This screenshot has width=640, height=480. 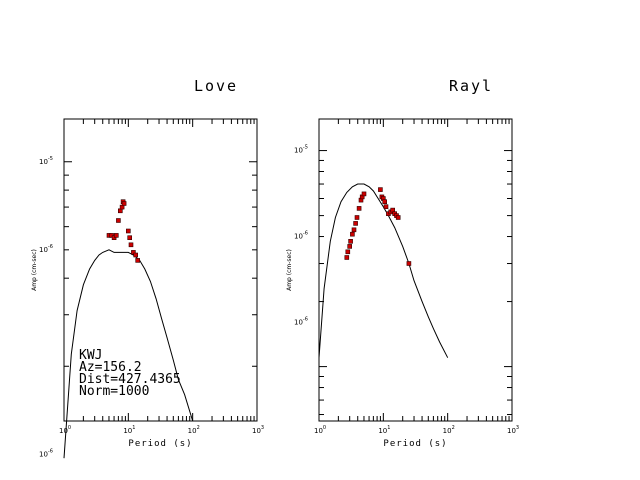 I want to click on station-info-line: KWJ, so click(x=90, y=355).